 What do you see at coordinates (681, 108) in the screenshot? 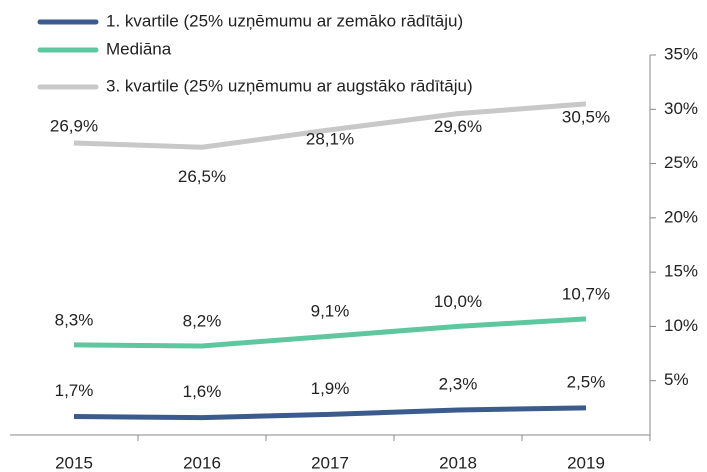
I see `y-tick-label: 30%` at bounding box center [681, 108].